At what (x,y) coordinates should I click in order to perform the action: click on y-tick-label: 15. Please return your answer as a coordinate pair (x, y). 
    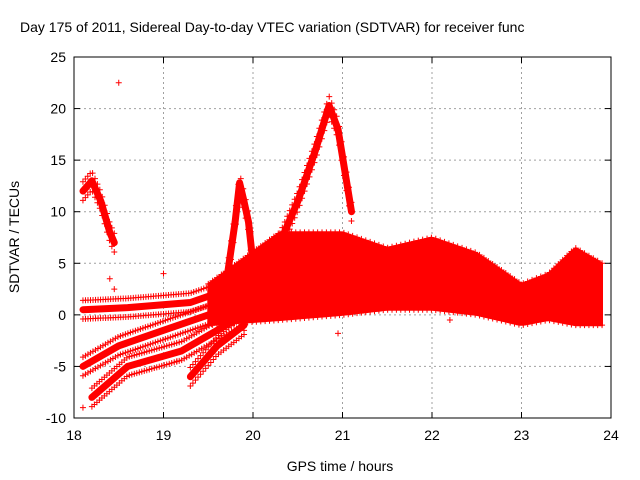
    Looking at the image, I should click on (58, 160).